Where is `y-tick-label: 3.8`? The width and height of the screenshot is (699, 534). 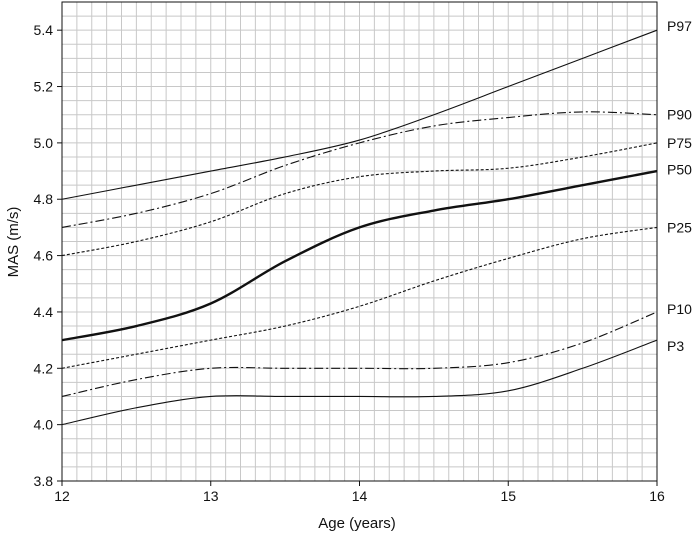 y-tick-label: 3.8 is located at coordinates (44, 481).